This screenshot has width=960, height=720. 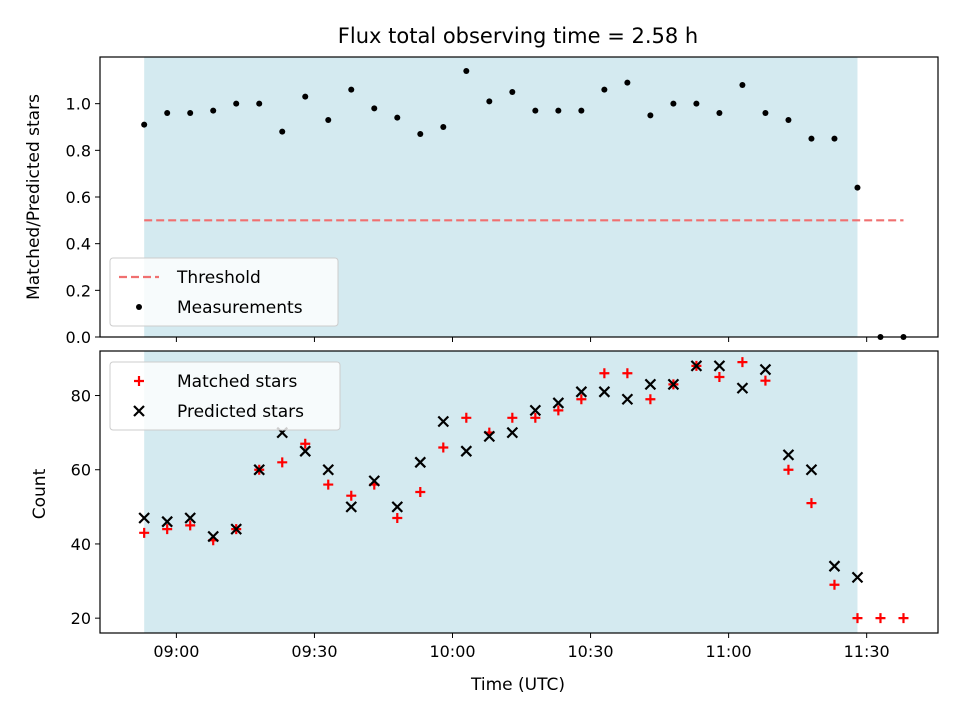 I want to click on y-tick-label: 1.0, so click(x=78, y=104).